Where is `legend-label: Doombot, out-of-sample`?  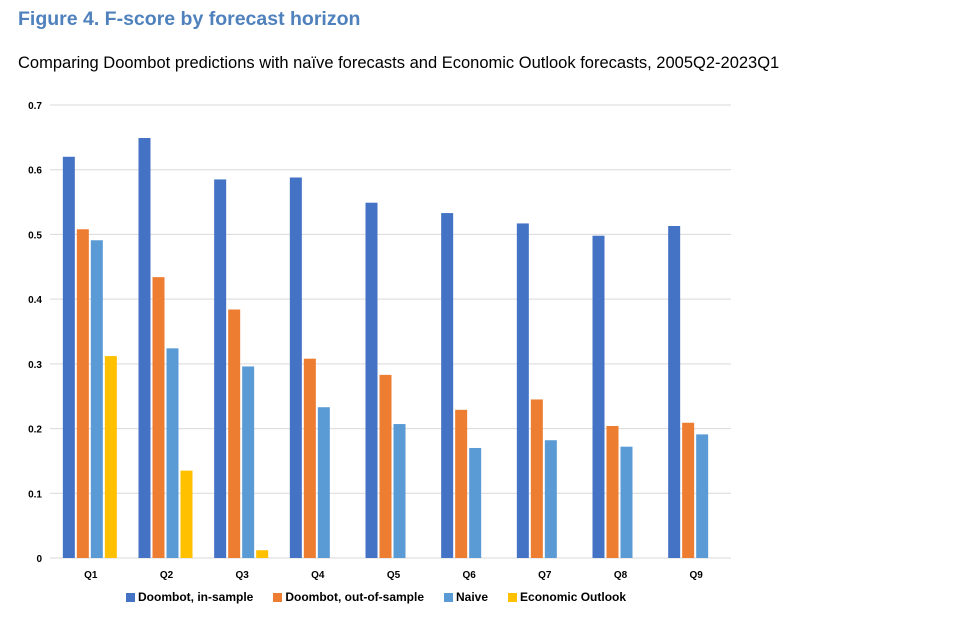 legend-label: Doombot, out-of-sample is located at coordinates (354, 597).